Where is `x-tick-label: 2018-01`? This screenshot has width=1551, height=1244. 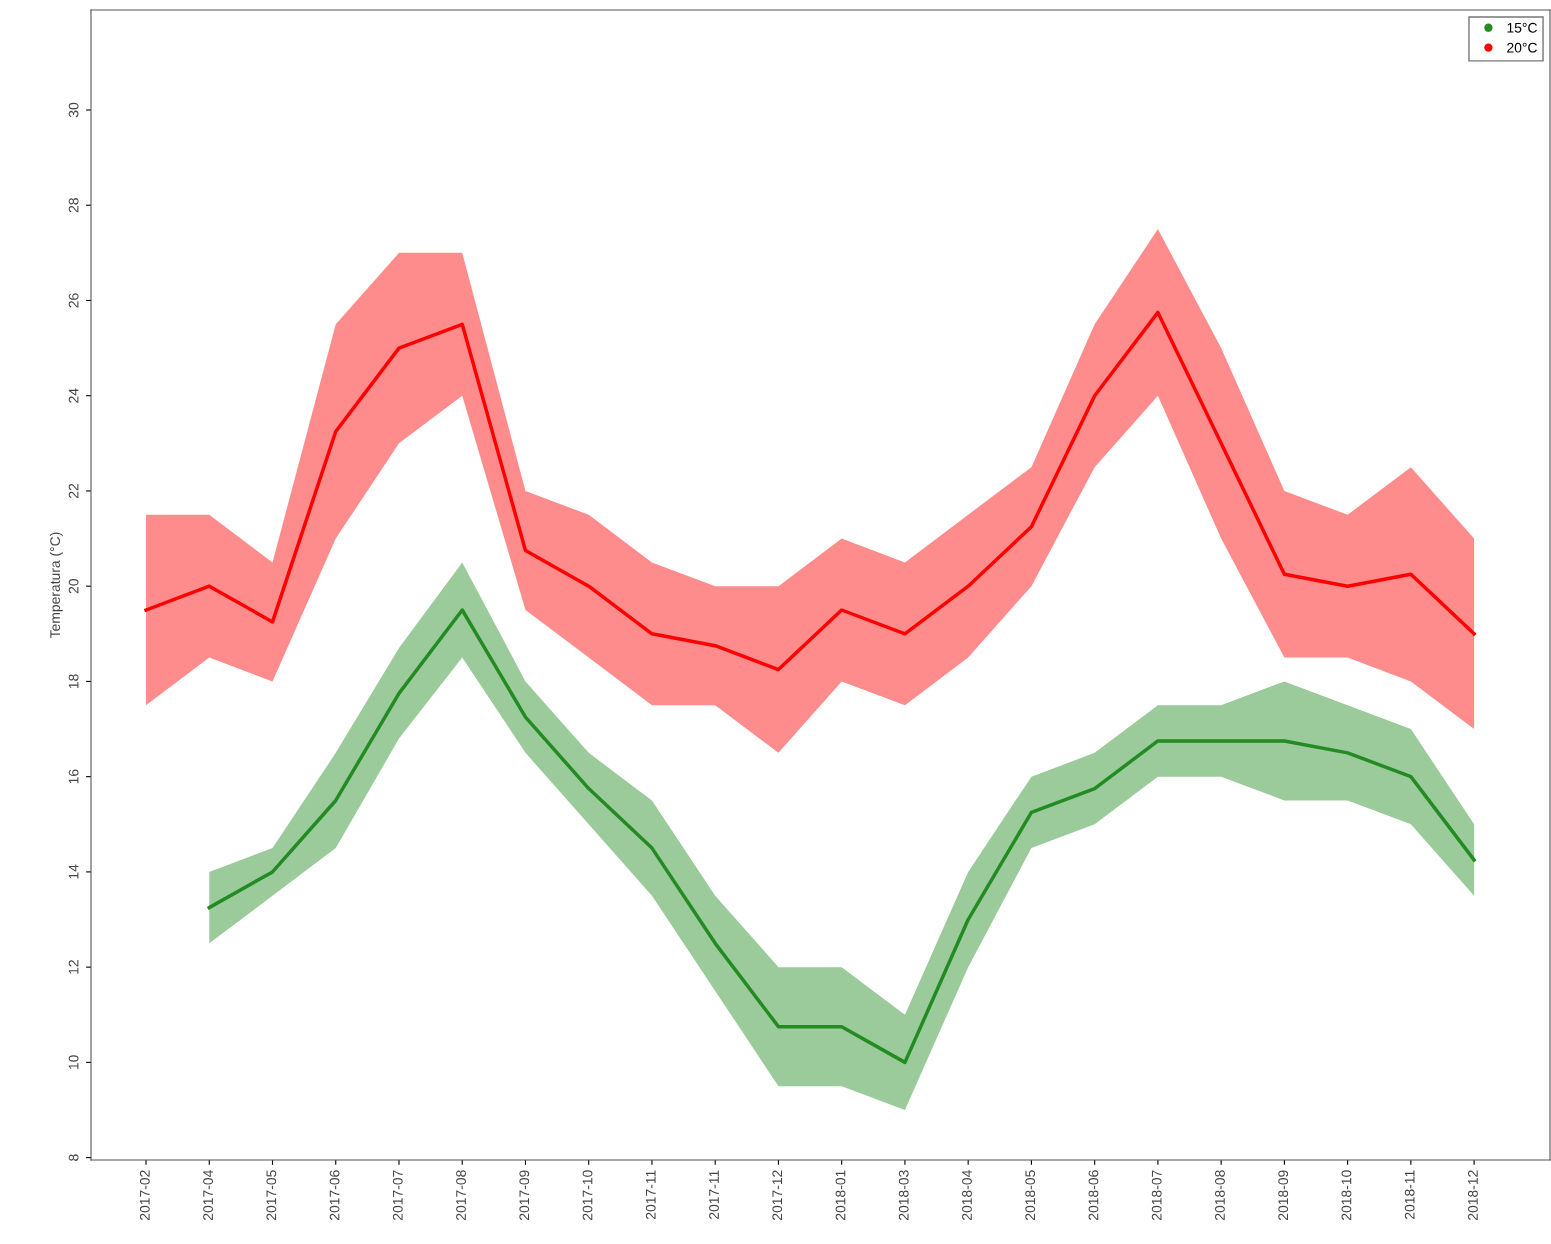 x-tick-label: 2018-01 is located at coordinates (840, 1195).